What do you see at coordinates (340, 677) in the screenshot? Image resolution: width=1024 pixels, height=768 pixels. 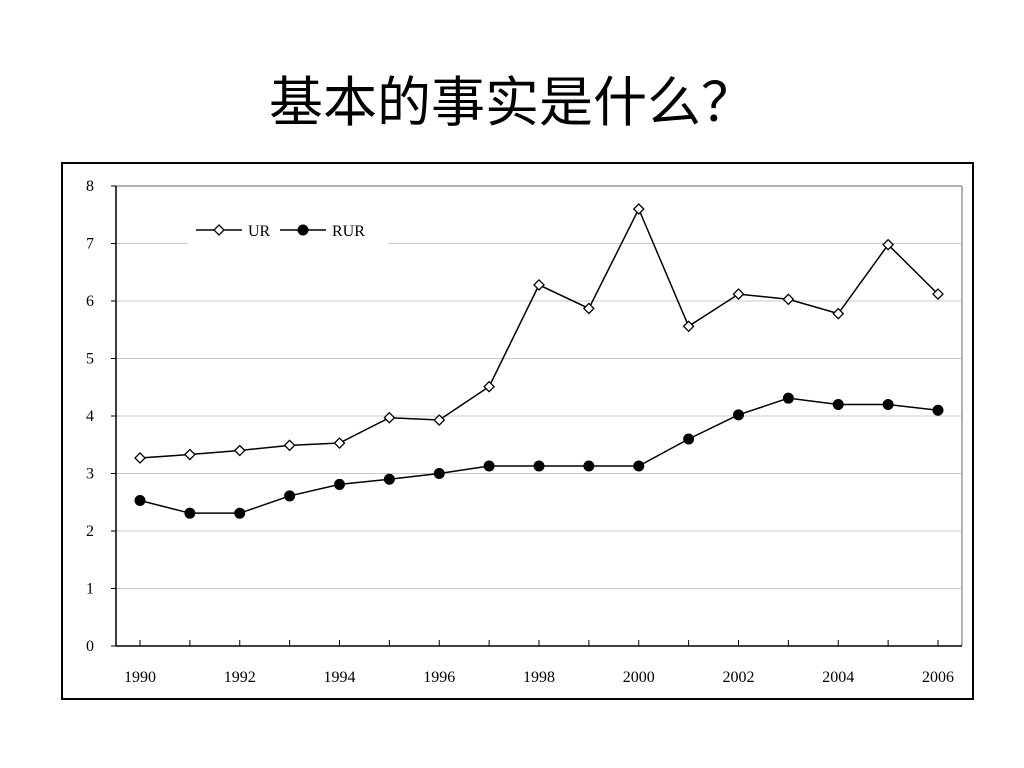 I see `x-tick-label: 1994` at bounding box center [340, 677].